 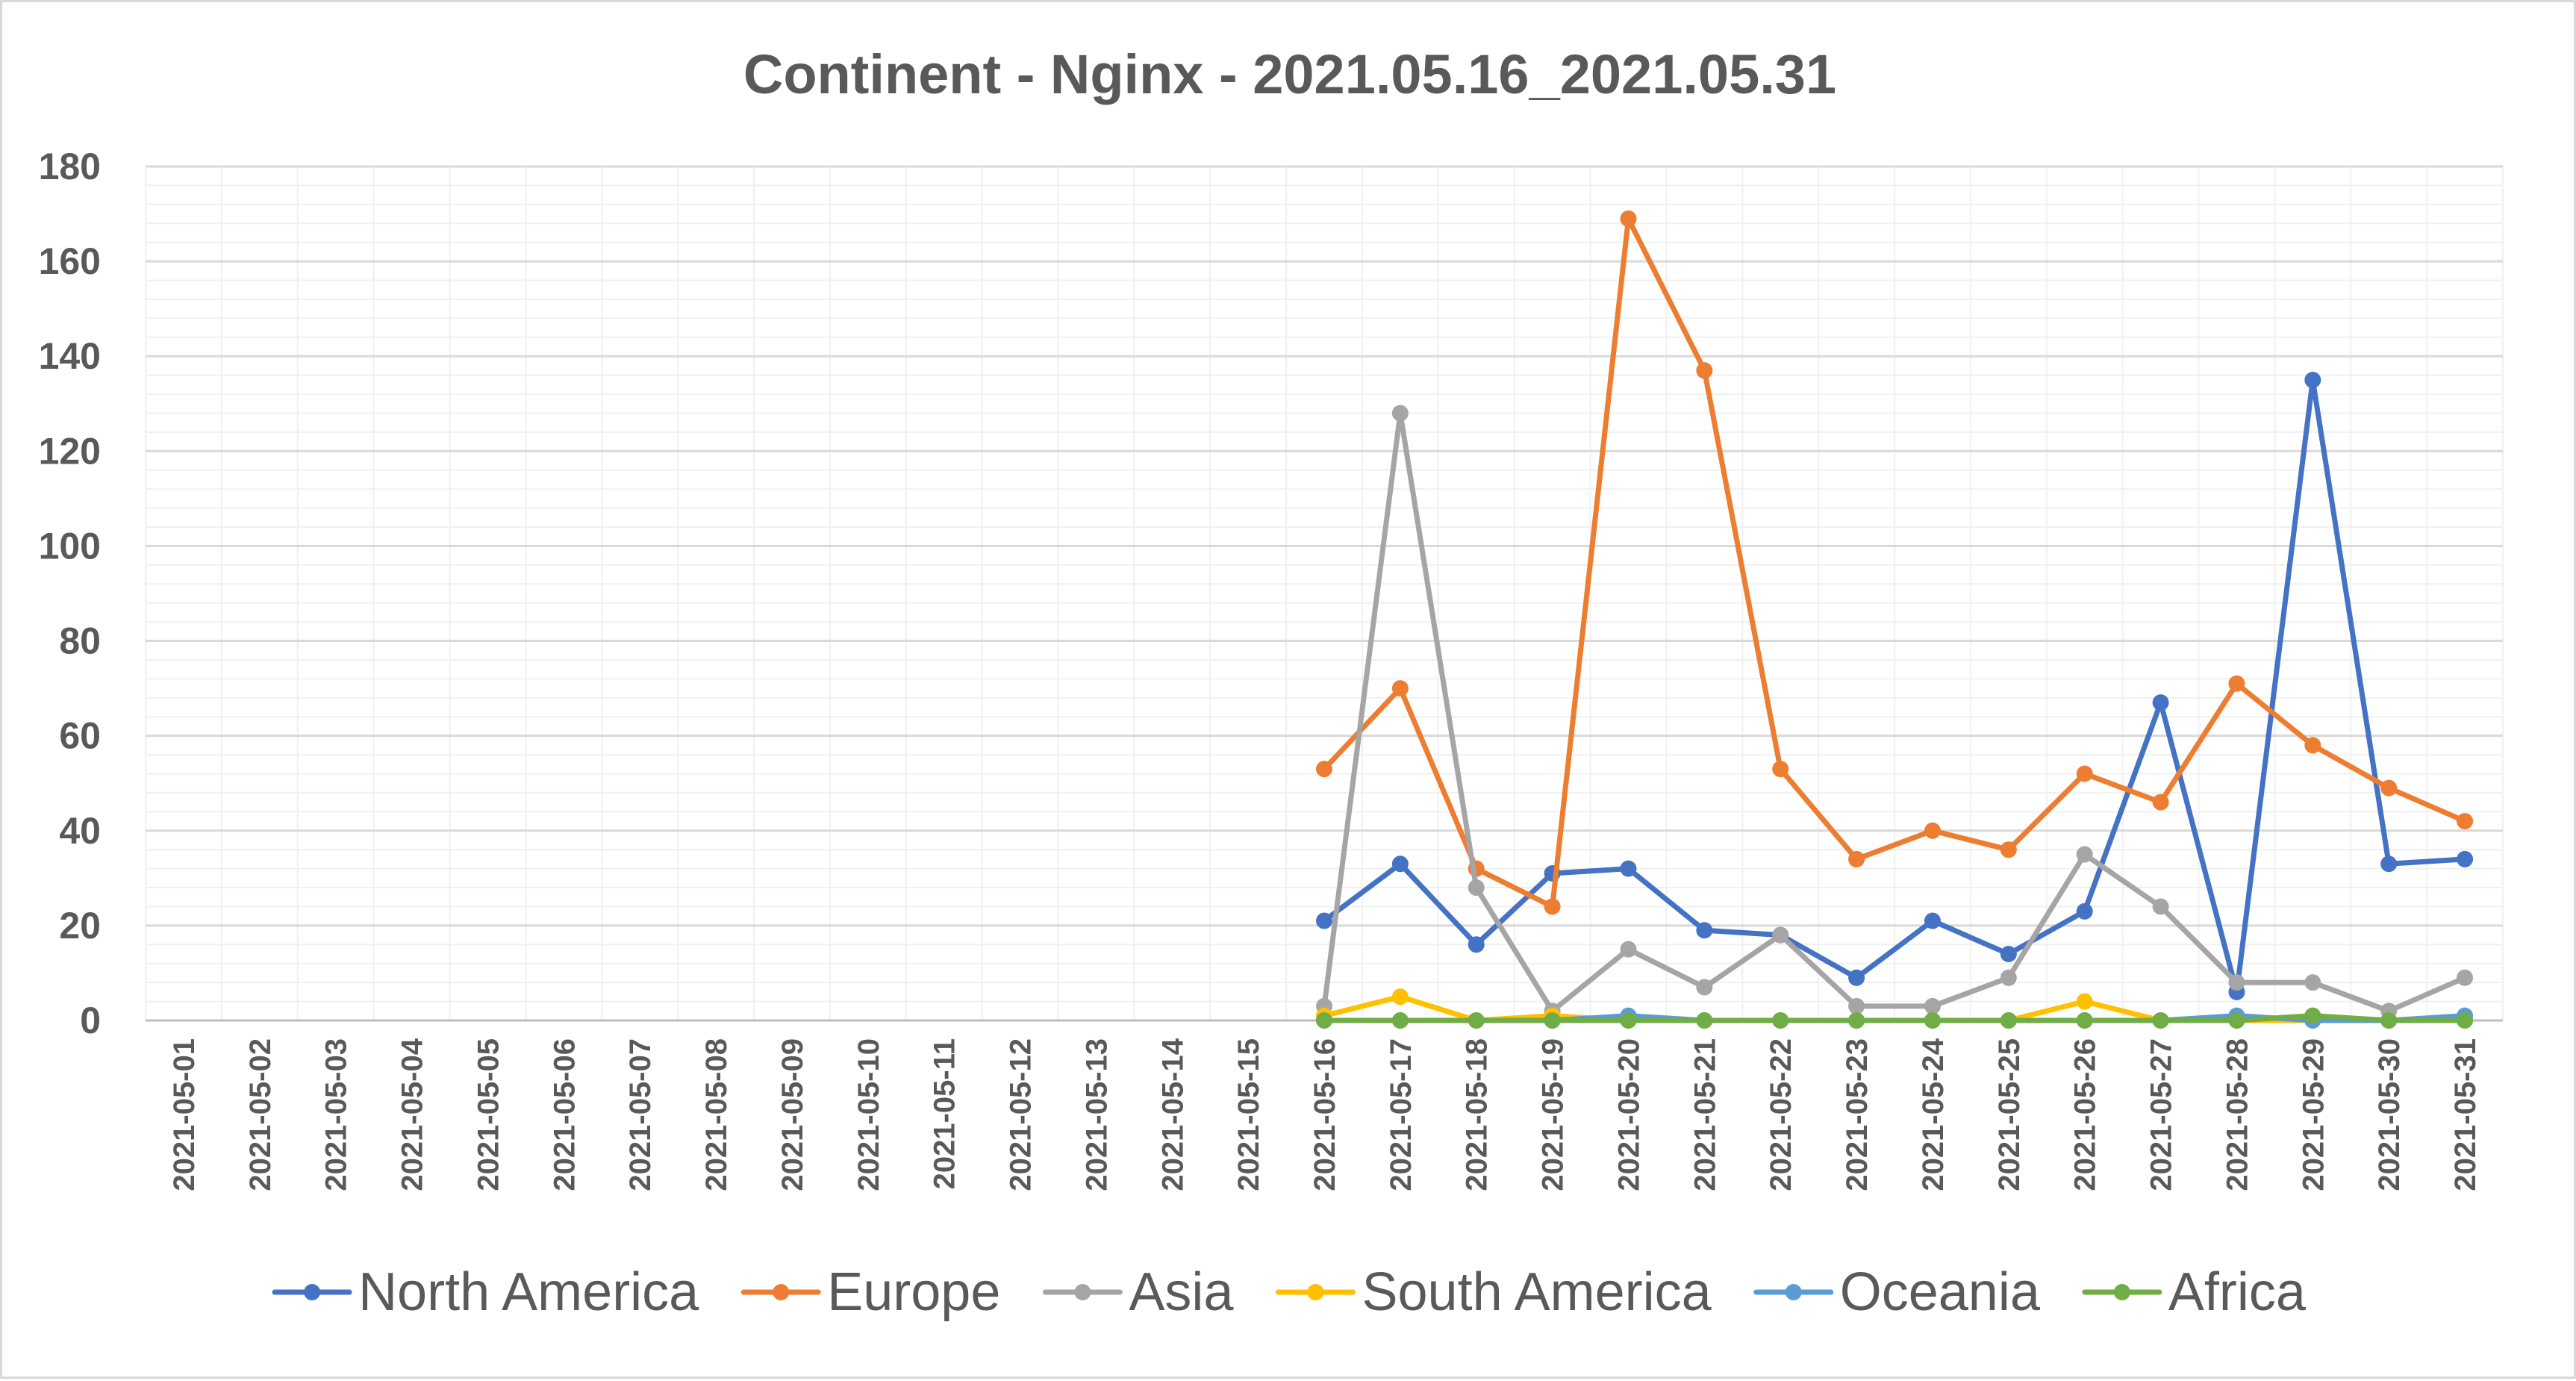 I want to click on x-tick-label: 2021-05-21, so click(x=1704, y=1114).